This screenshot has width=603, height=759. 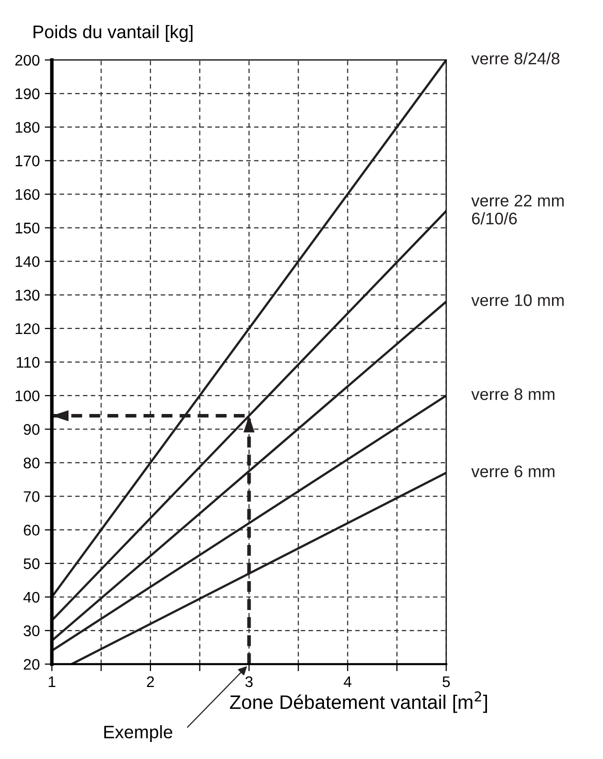 I want to click on y-tick-label: 120, so click(x=28, y=328).